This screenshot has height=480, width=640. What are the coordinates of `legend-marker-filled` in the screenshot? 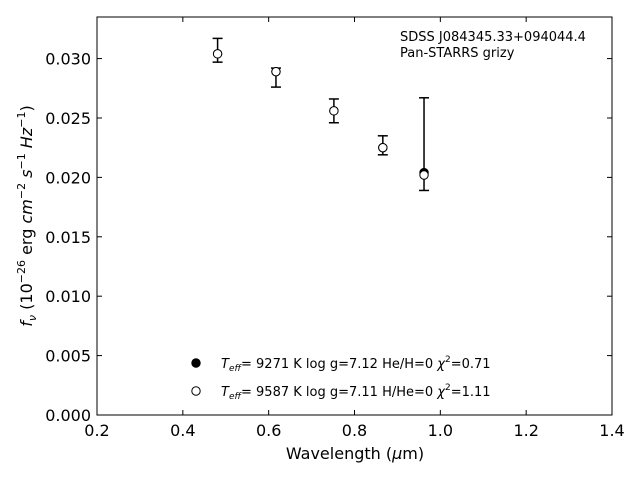 It's located at (196, 363).